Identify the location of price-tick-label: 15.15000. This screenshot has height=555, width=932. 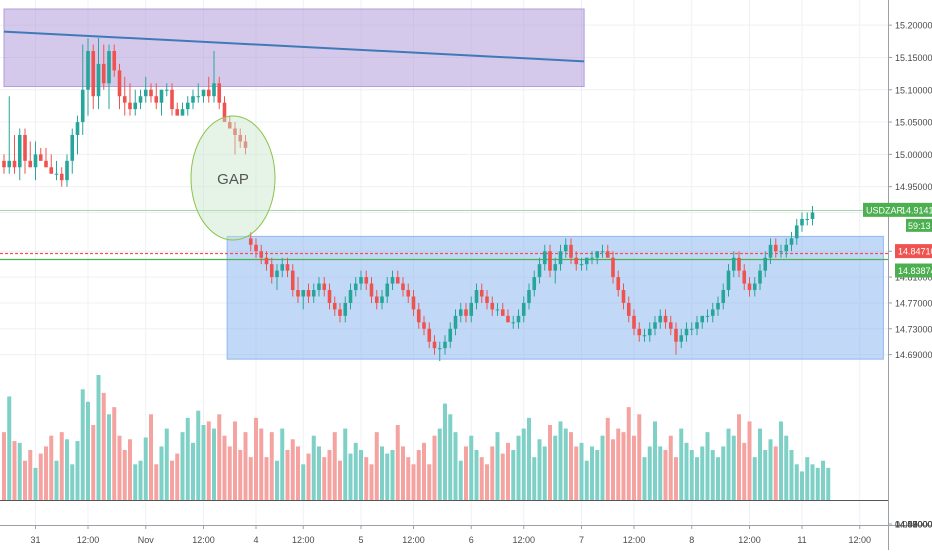
(913, 58).